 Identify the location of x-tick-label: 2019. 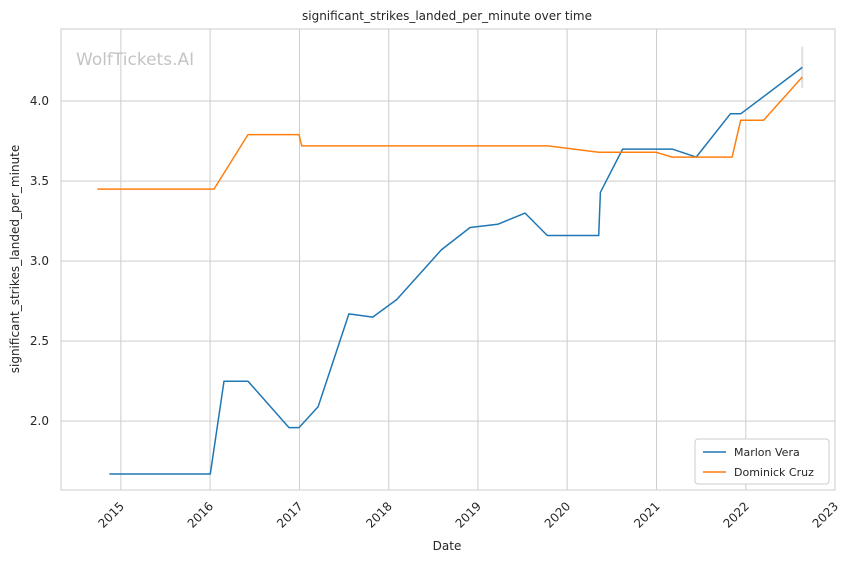
(468, 514).